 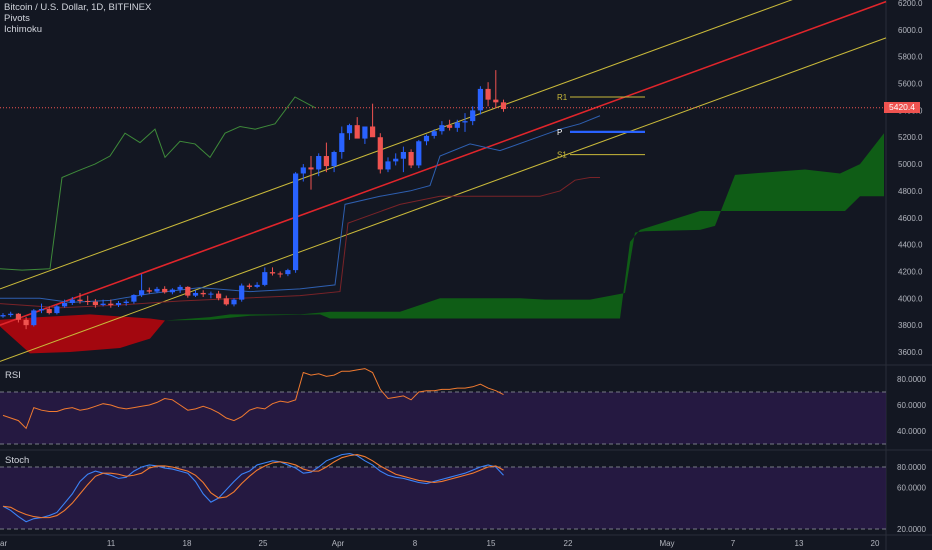 I want to click on time-tick-label: 13, so click(x=799, y=543).